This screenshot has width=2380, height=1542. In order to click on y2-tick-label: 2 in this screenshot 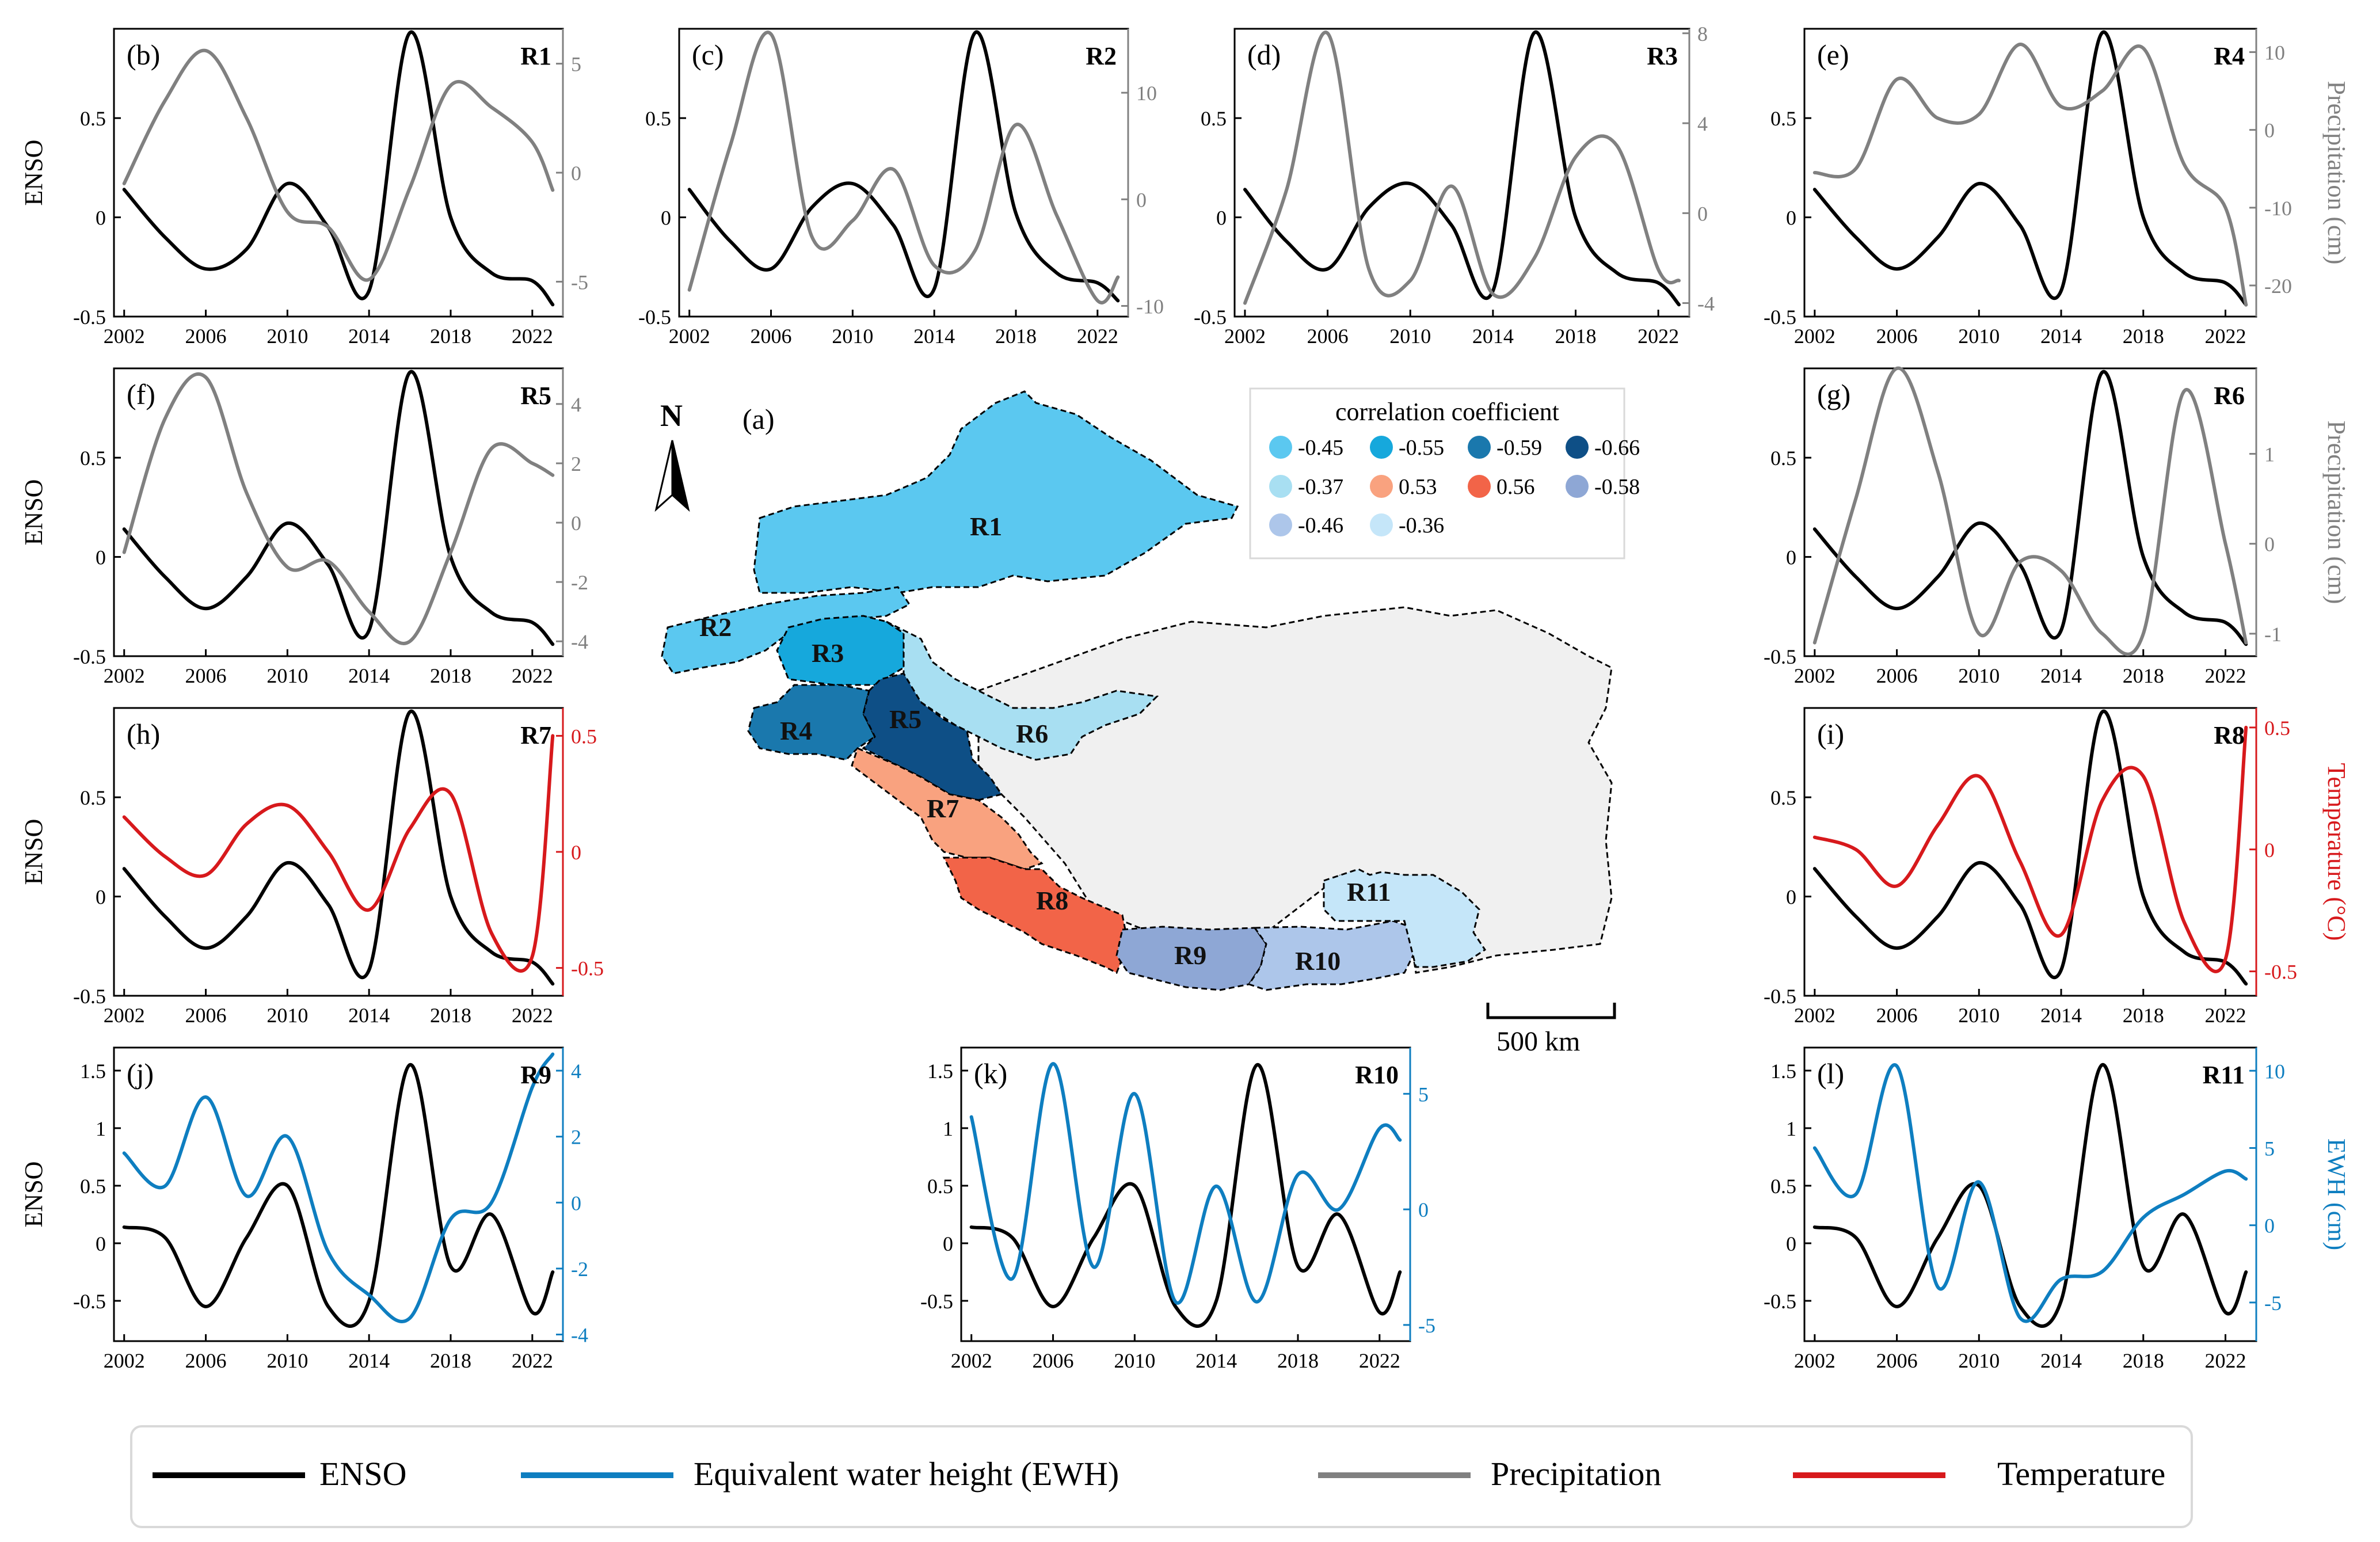, I will do `click(576, 463)`.